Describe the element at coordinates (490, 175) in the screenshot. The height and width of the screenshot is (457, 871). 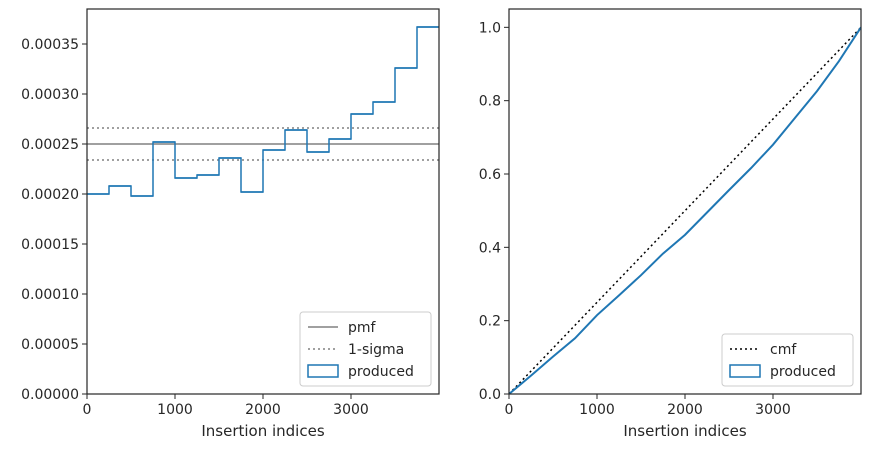
I see `y-tick-label: 0.6` at that location.